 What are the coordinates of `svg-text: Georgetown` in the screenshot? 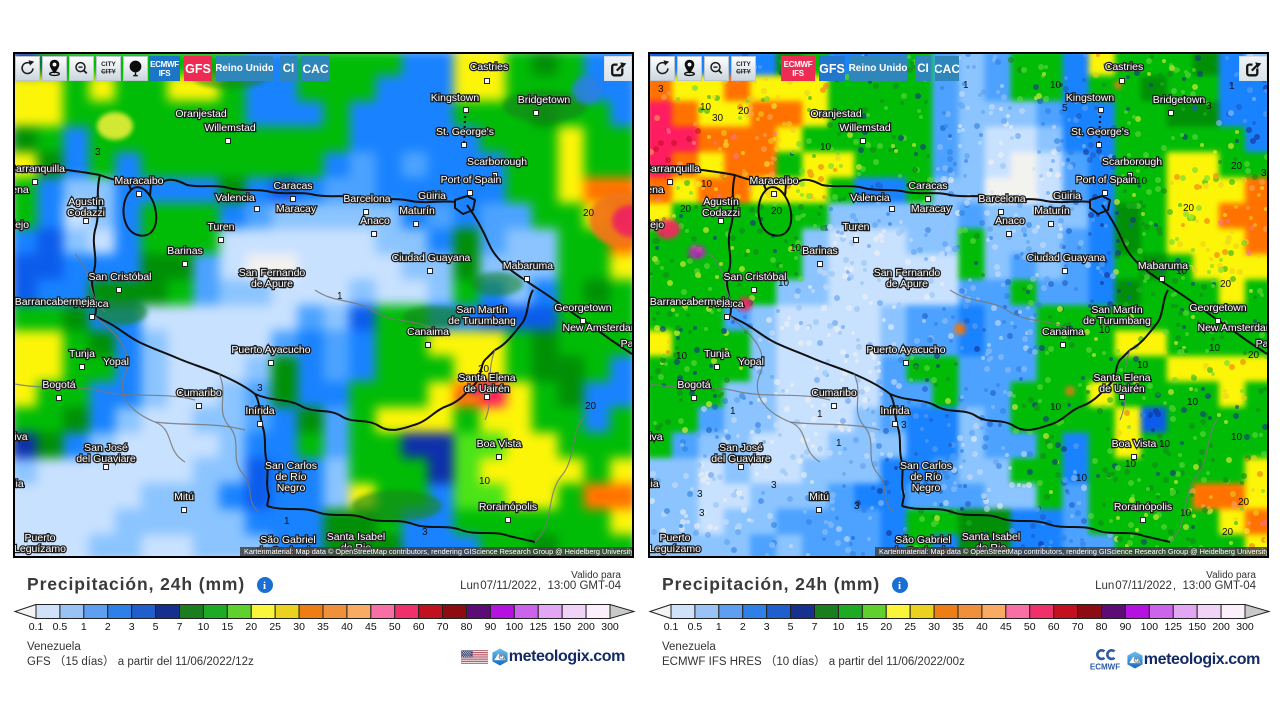 It's located at (582, 308).